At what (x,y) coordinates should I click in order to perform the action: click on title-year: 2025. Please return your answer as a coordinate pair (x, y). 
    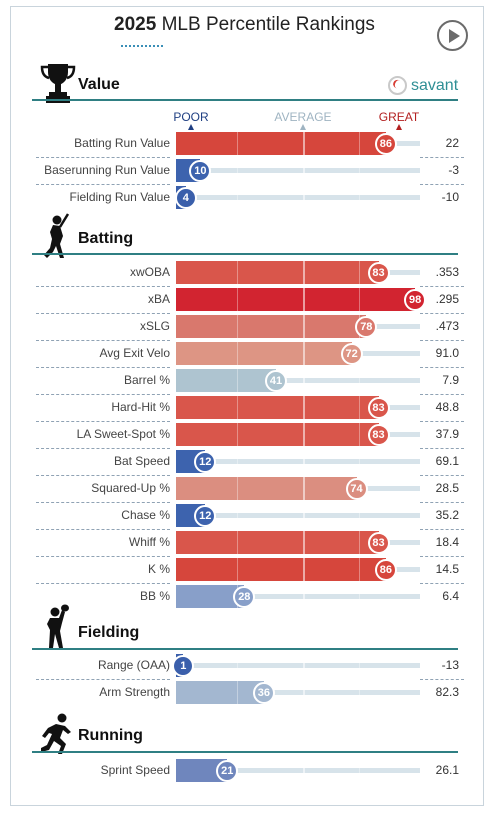
    Looking at the image, I should click on (135, 24).